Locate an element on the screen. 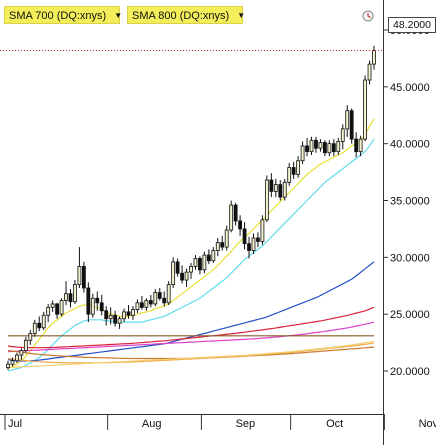 This screenshot has width=436, height=445. y-tick-label: 45.0000 is located at coordinates (410, 88).